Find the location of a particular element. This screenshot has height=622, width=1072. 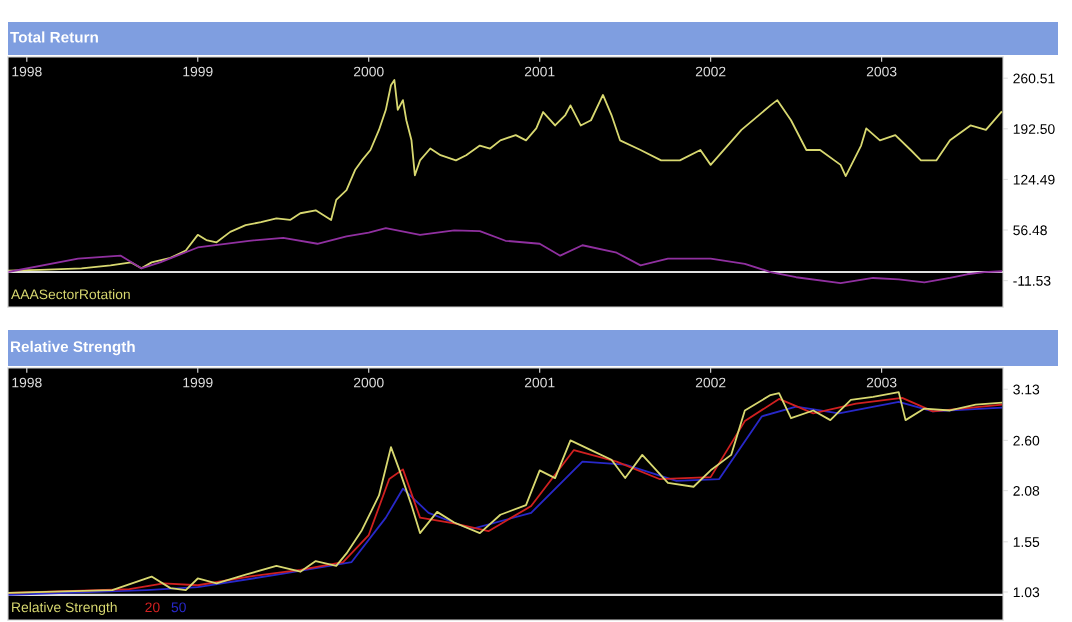

series-label: Relative Strength is located at coordinates (64, 608).